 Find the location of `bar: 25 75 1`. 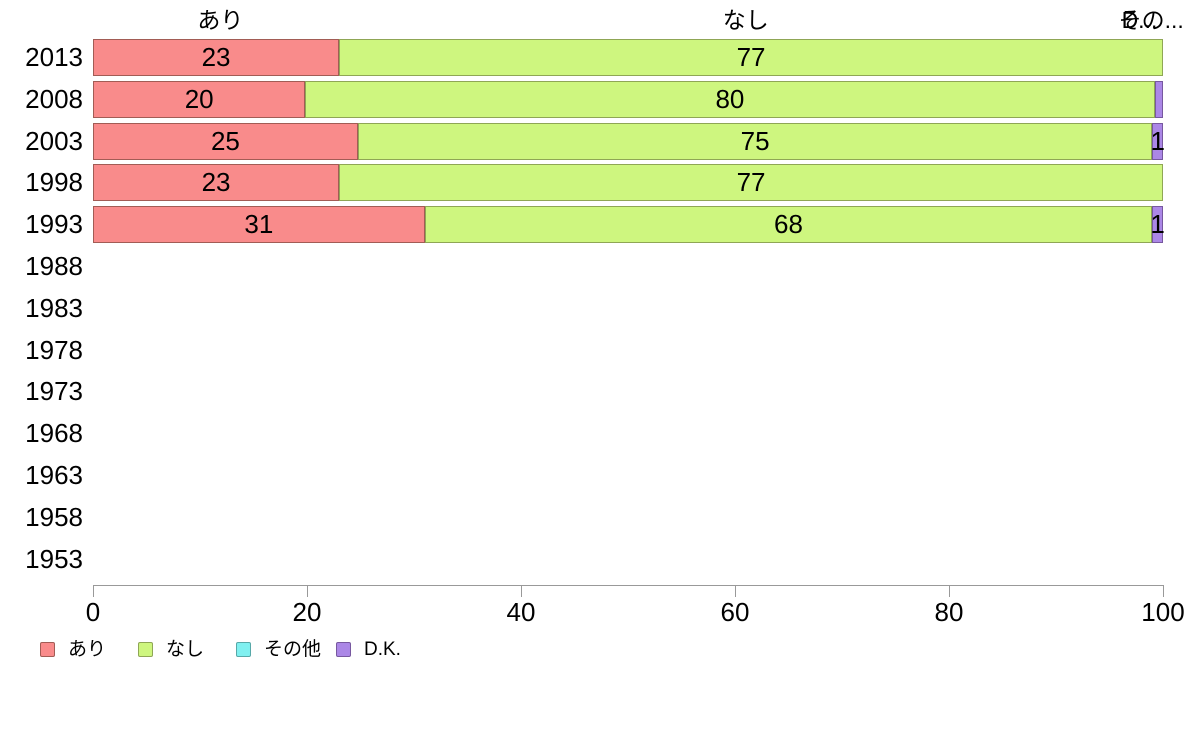

bar: 25 75 1 is located at coordinates (629, 141).